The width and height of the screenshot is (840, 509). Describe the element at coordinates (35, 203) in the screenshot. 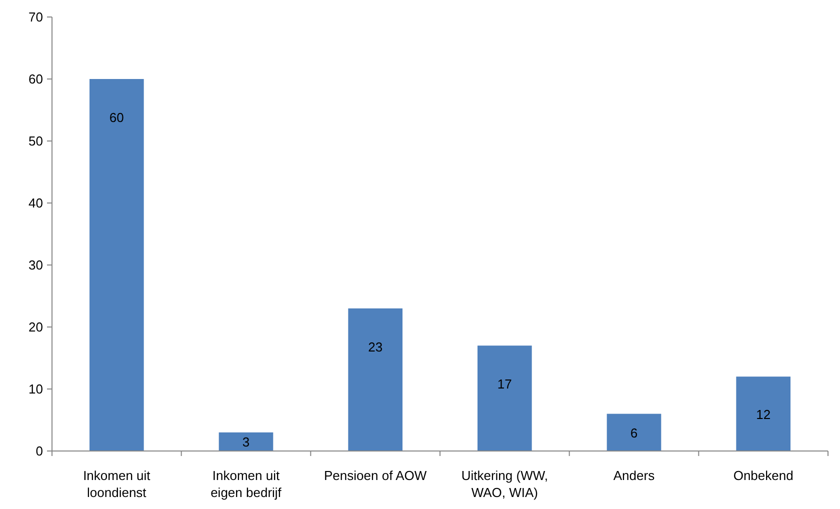

I see `y-tick-label: 40` at that location.